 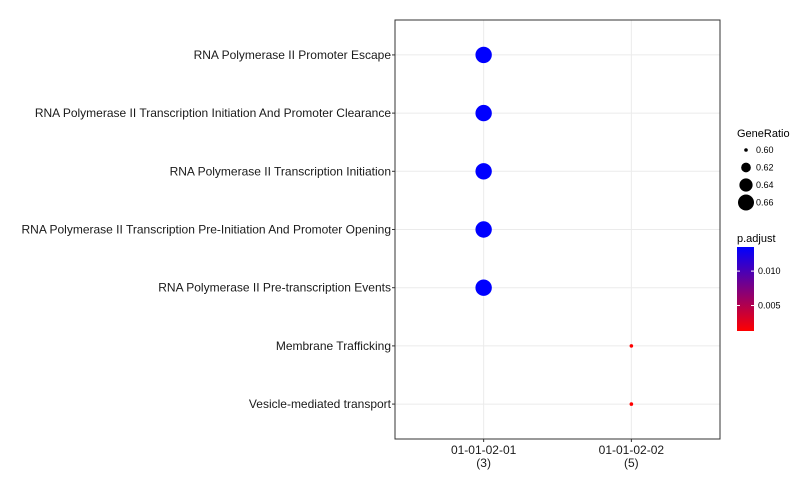 What do you see at coordinates (631, 463) in the screenshot?
I see `x-tick-count: (5)` at bounding box center [631, 463].